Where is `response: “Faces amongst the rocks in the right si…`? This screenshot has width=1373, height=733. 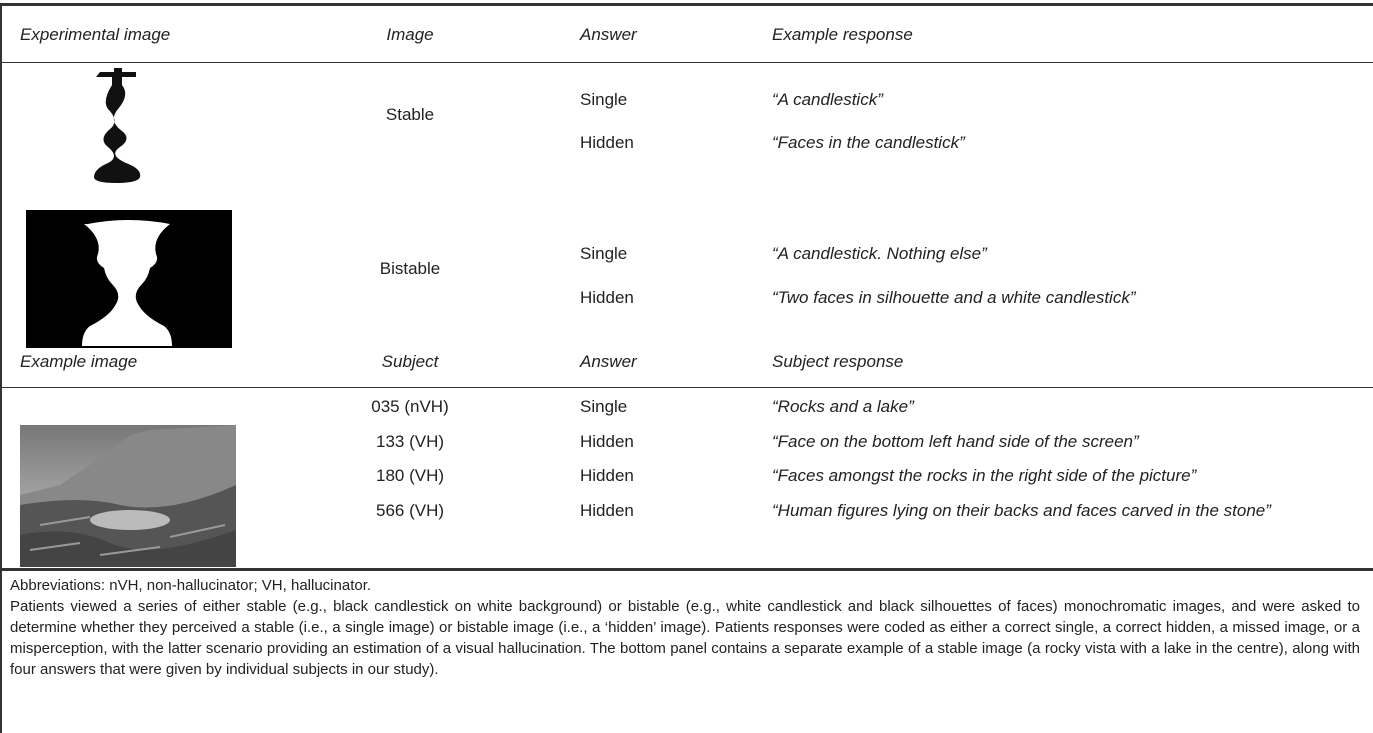
response: “Faces amongst the rocks in the right si… is located at coordinates (984, 475).